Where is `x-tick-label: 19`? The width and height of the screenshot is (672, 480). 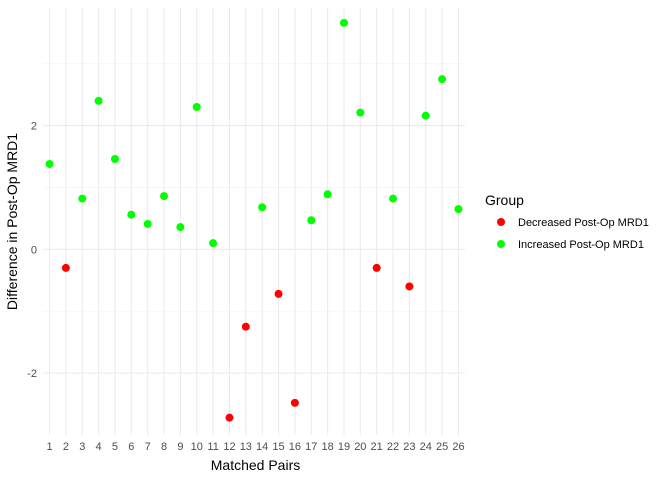 x-tick-label: 19 is located at coordinates (344, 447).